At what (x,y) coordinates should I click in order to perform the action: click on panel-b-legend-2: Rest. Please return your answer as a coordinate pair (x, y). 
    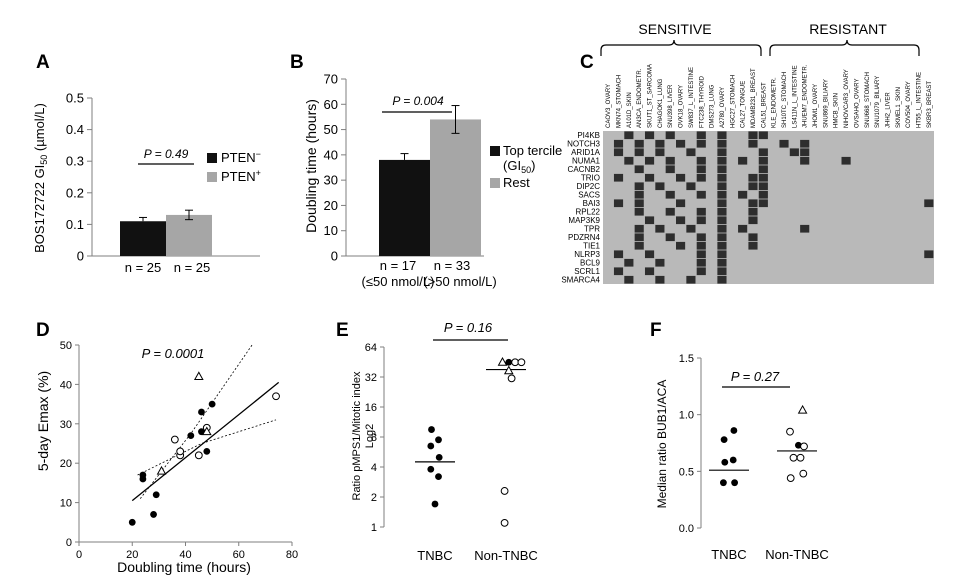
    Looking at the image, I should click on (516, 182).